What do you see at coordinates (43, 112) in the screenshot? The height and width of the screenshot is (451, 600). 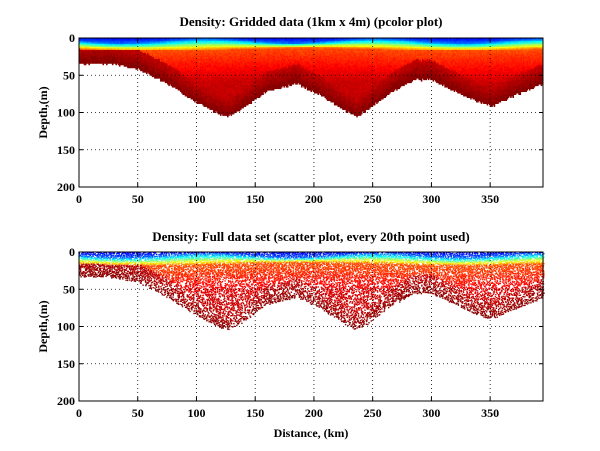 I see `top-y-axis-label: Depth,(m)` at bounding box center [43, 112].